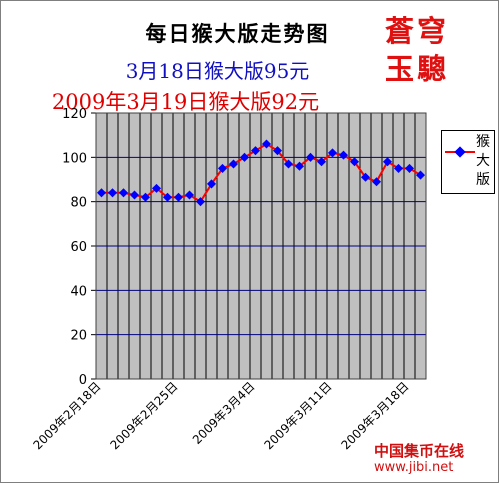 The width and height of the screenshot is (499, 483). Describe the element at coordinates (66, 415) in the screenshot. I see `x-tick-label: 2009年2月18日` at that location.